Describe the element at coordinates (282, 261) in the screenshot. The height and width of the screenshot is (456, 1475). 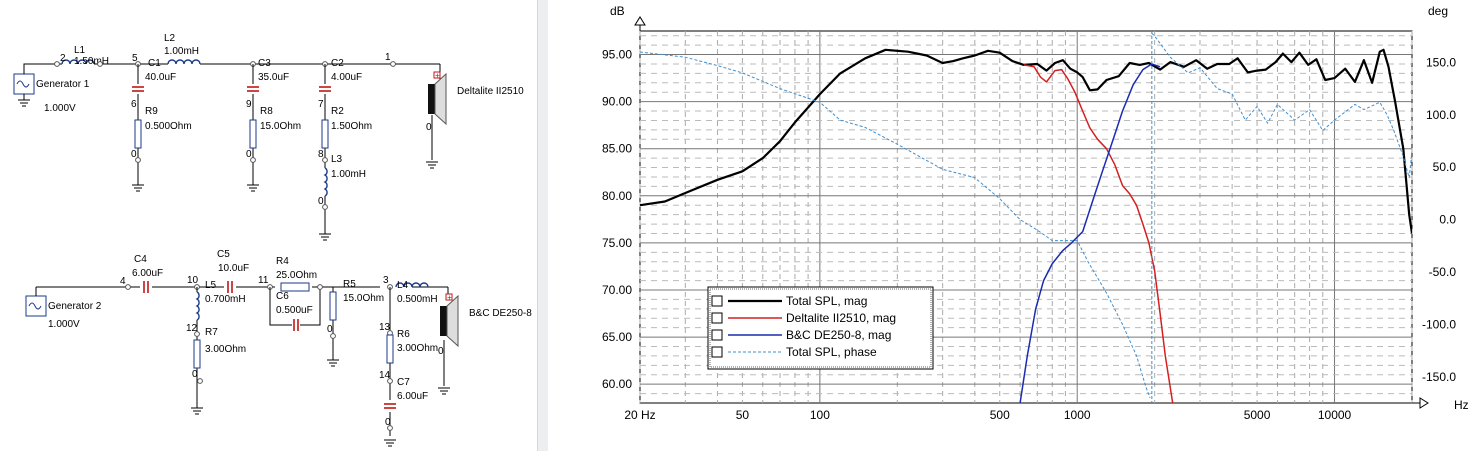
I see `r4-name: R4` at that location.